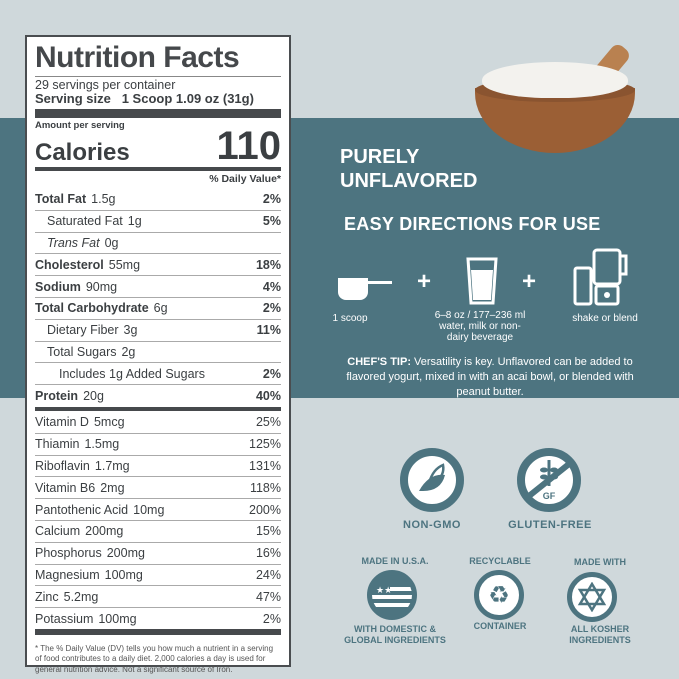  I want to click on daily-value: 15%, so click(268, 531).